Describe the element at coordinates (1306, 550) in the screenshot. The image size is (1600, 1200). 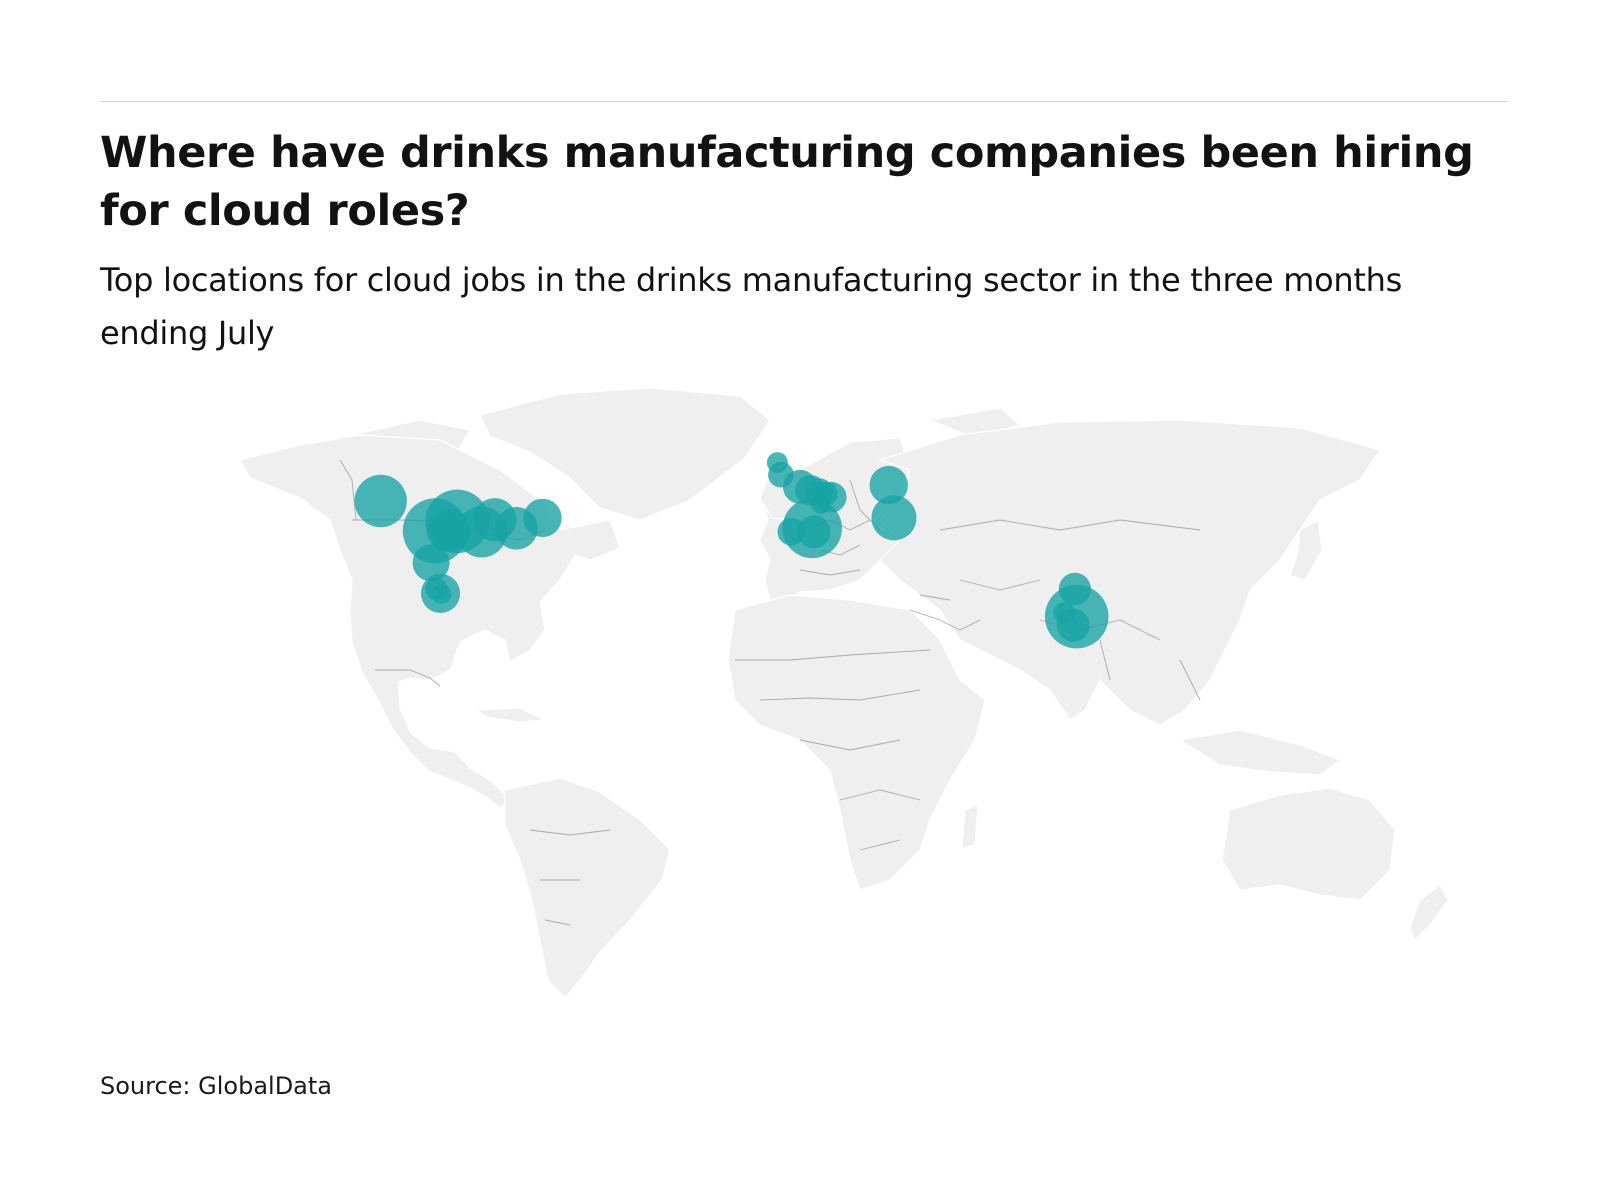
I see `japan` at that location.